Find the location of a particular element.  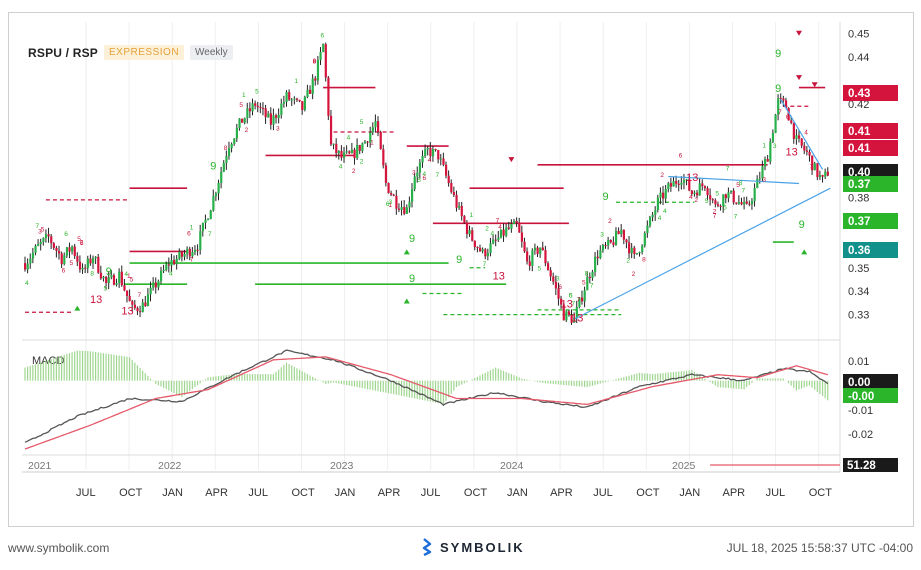

price-tick-label: 0.34 is located at coordinates (858, 292).